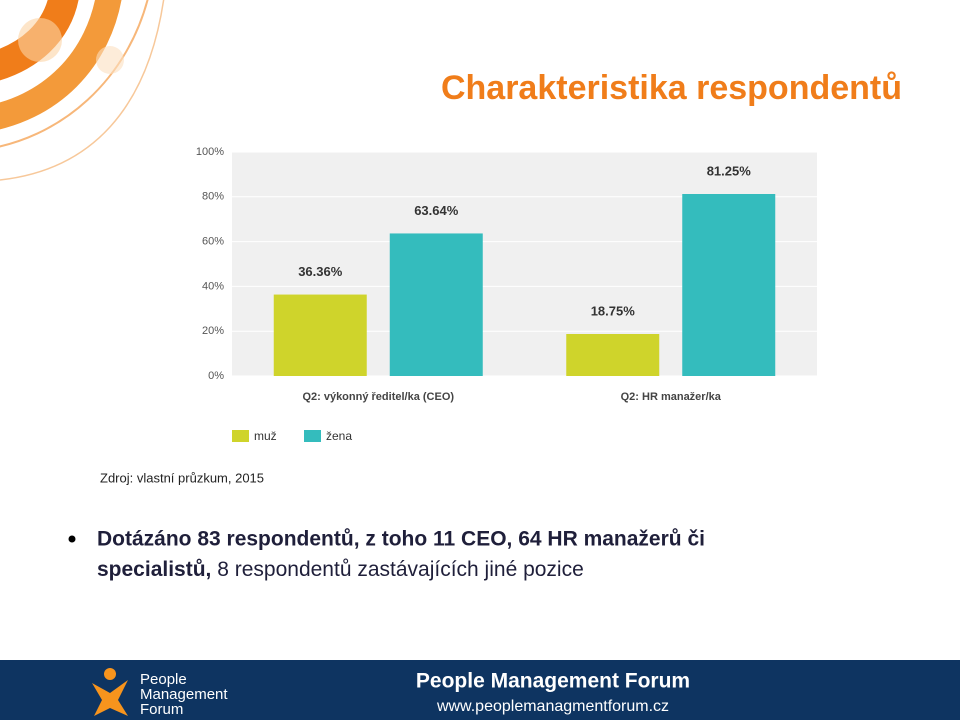 This screenshot has height=725, width=960. I want to click on slide-title: Charakteristika respondentů, so click(671, 88).